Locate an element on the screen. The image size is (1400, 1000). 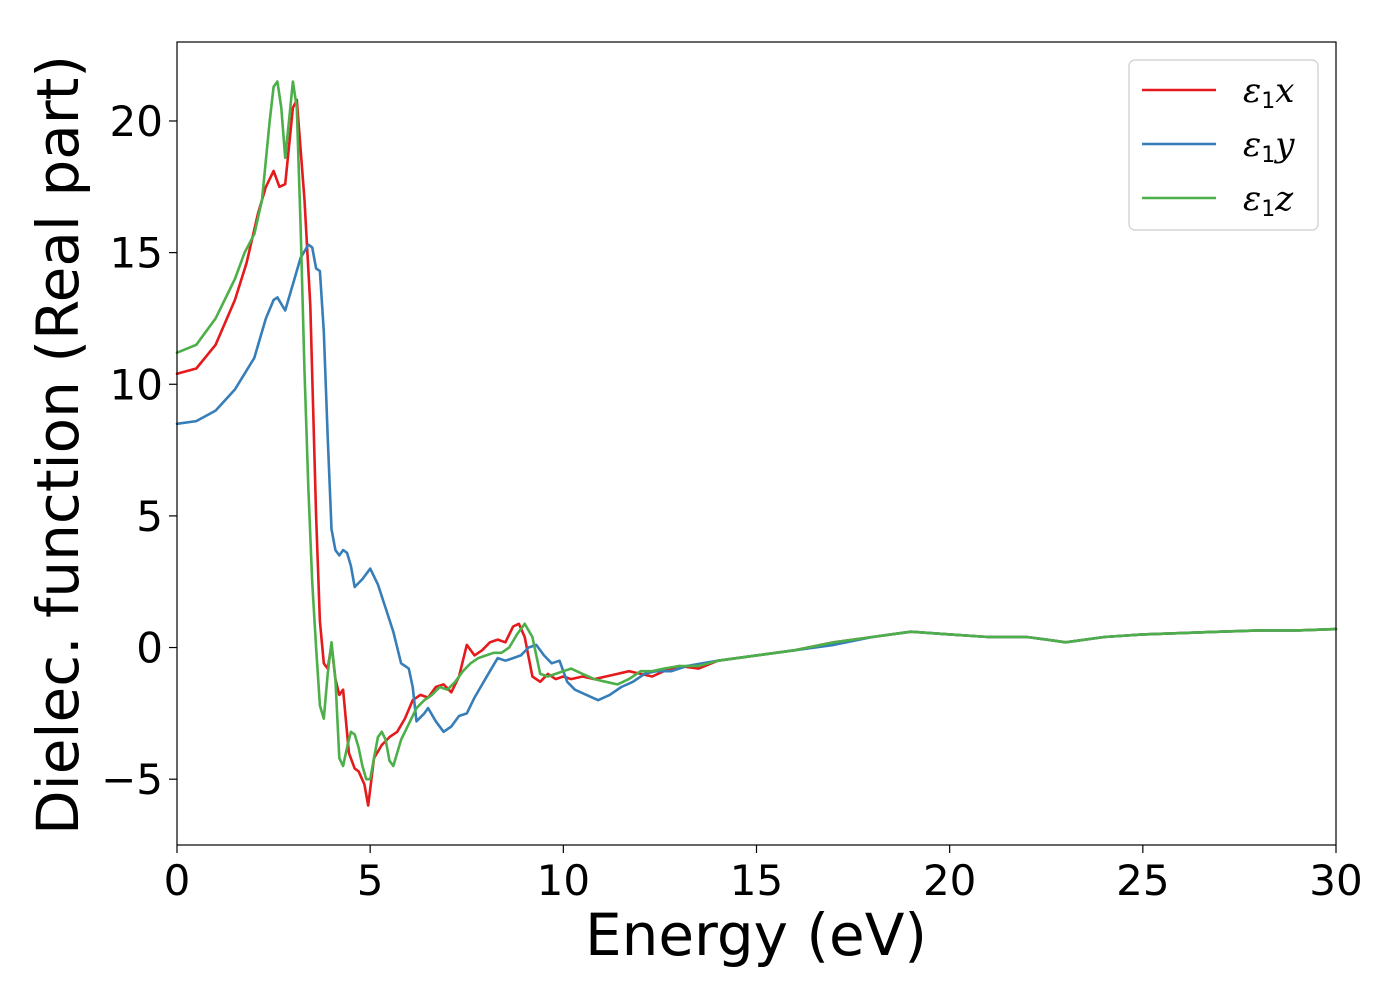
x-tick-label: 20 is located at coordinates (949, 880).